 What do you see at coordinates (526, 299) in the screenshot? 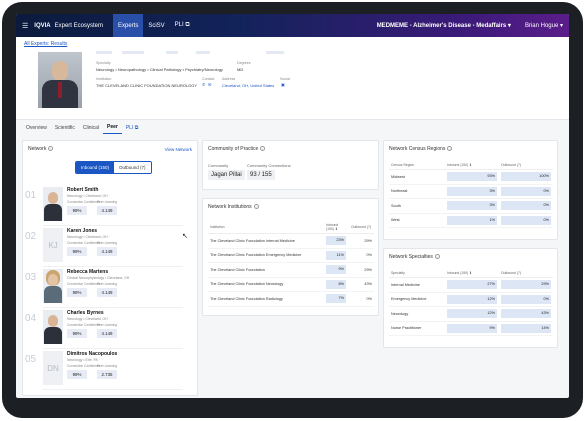
I see `percent-bar: 0%` at bounding box center [526, 299].